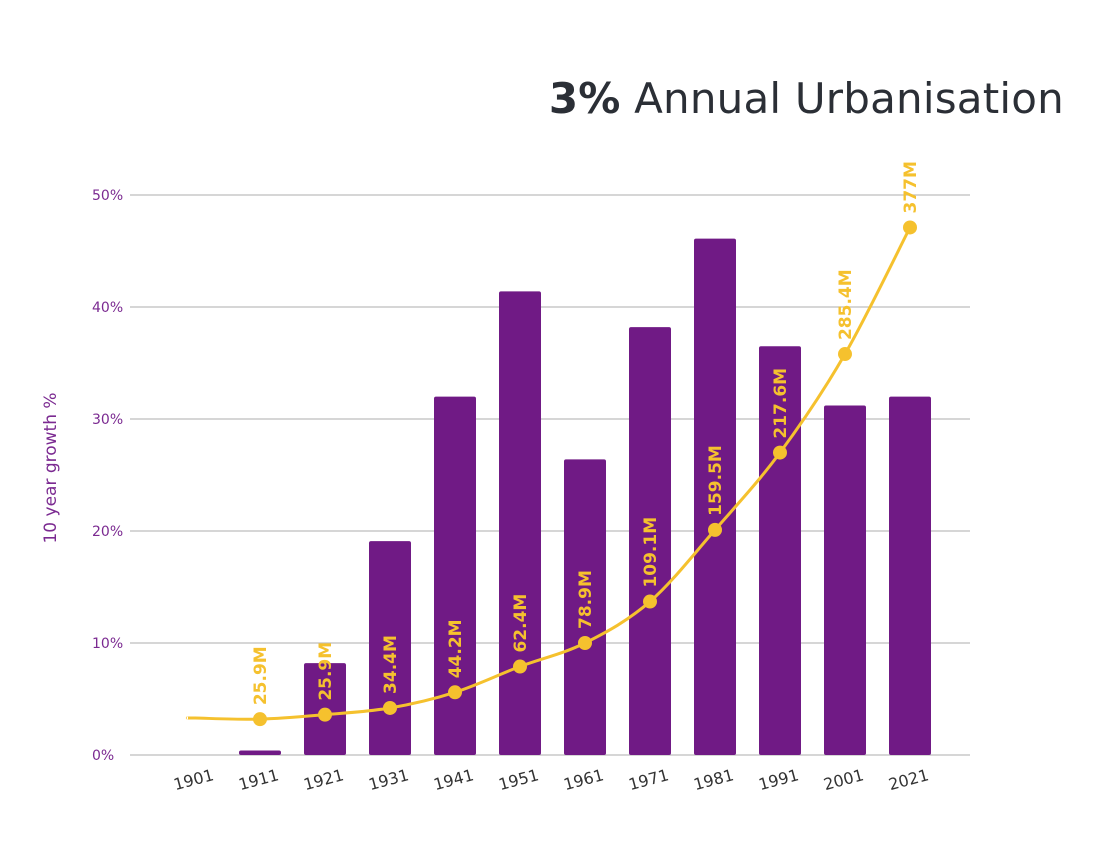 This screenshot has width=1112, height=864. I want to click on x-tick-label: 1911, so click(258, 779).